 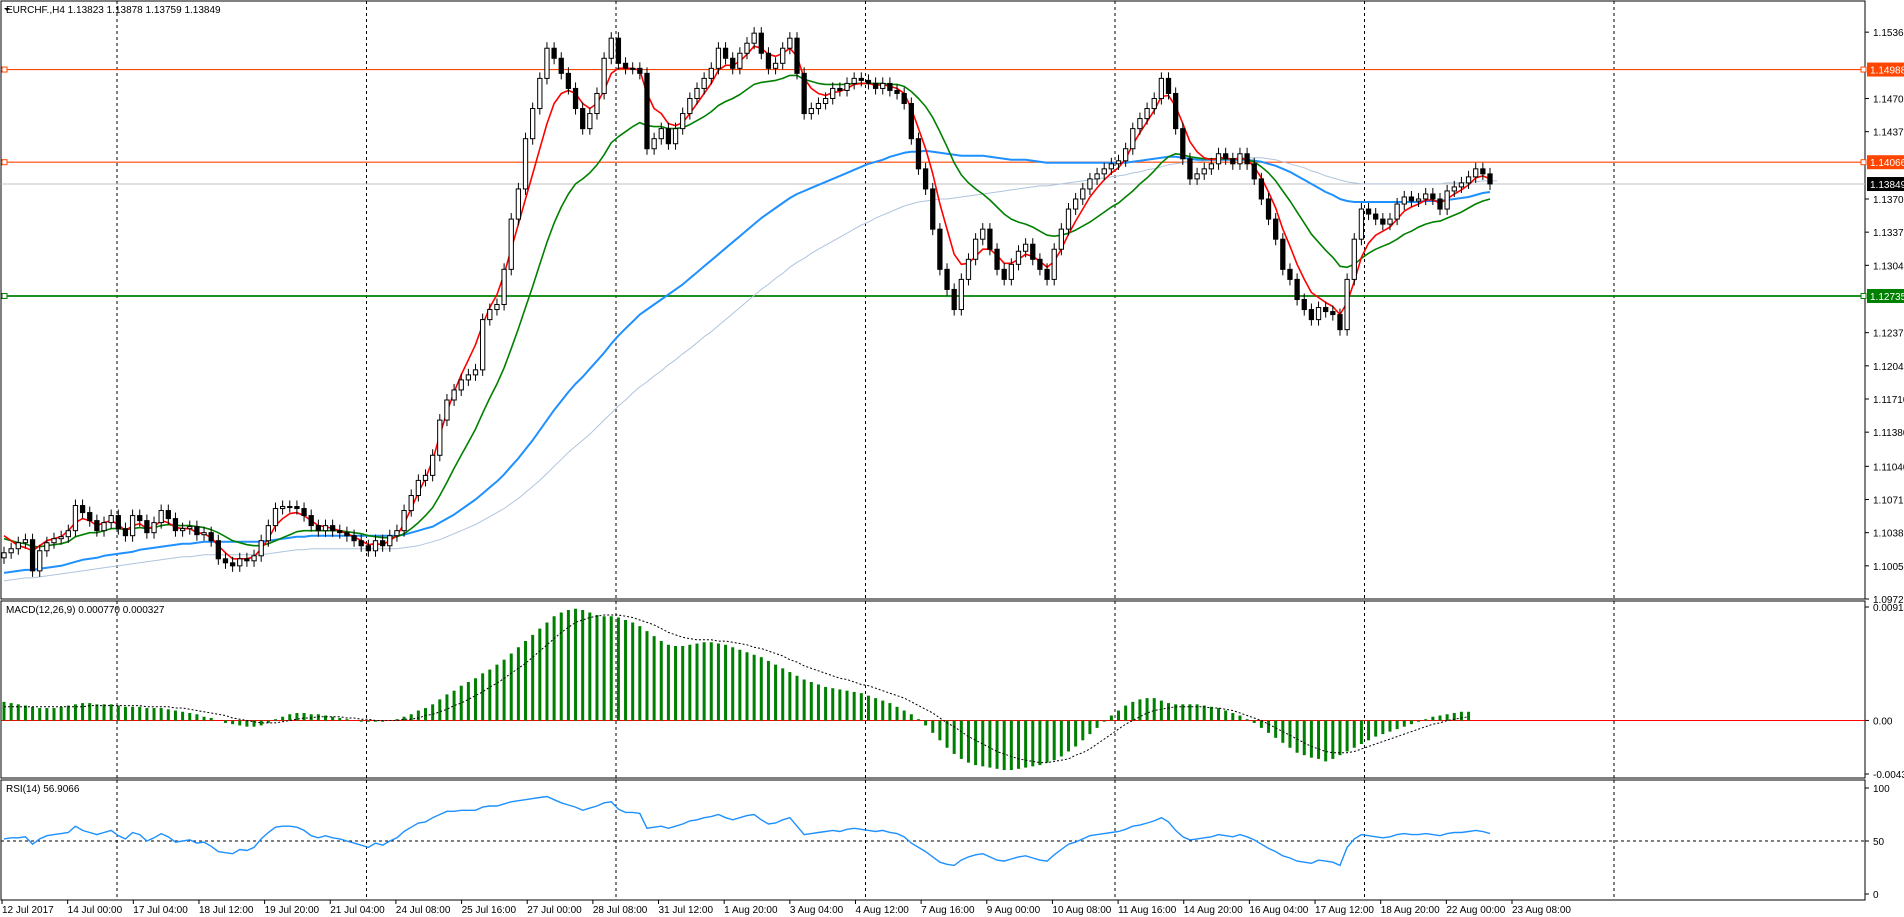 I want to click on level-price-box: 1.14066, so click(x=1885, y=162).